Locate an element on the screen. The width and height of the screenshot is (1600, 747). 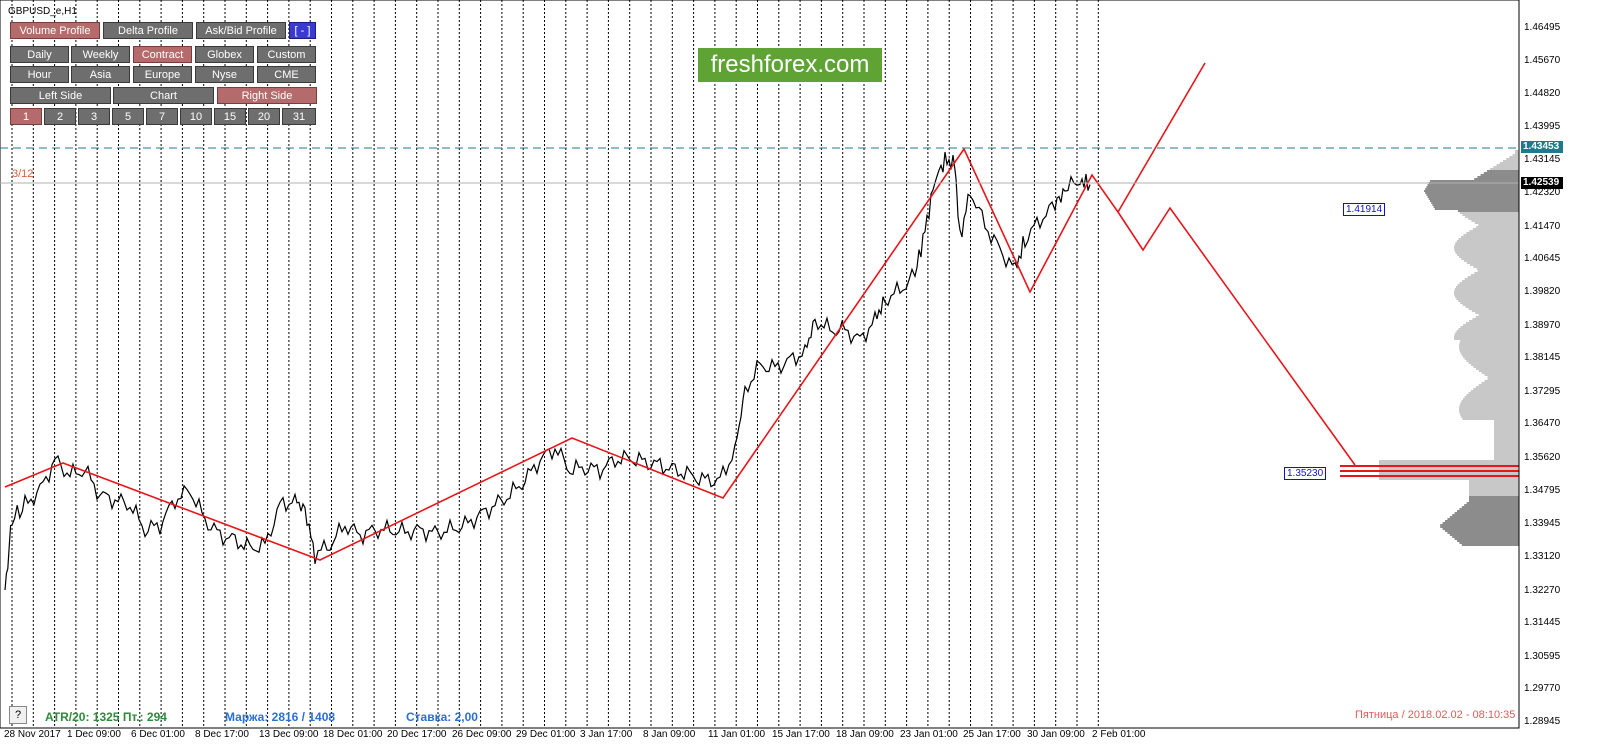
profile-tag: 3/12 is located at coordinates (23, 174).